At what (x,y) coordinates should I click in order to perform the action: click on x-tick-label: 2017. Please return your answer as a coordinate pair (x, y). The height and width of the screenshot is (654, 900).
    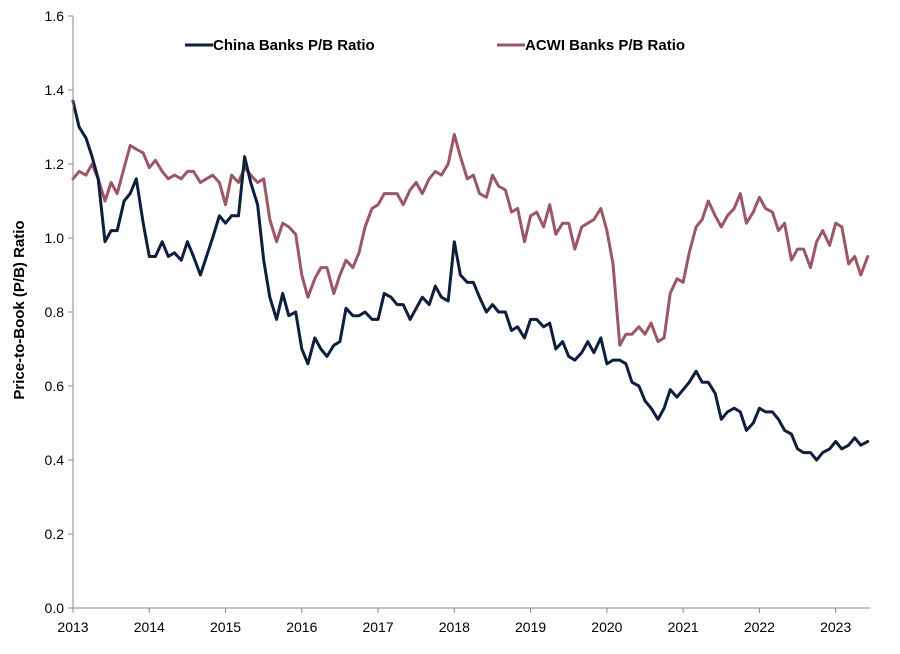
    Looking at the image, I should click on (377, 627).